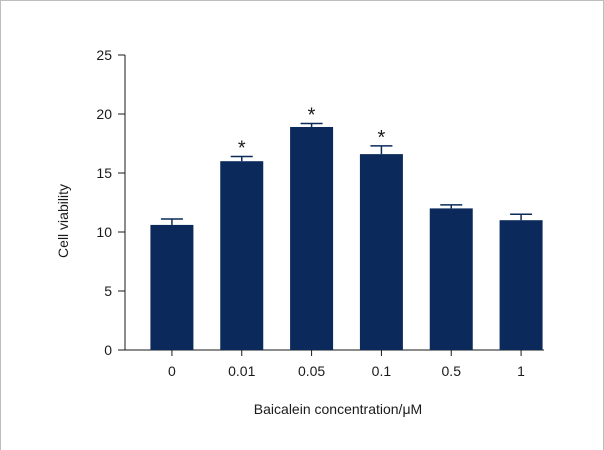 Image resolution: width=604 pixels, height=450 pixels. Describe the element at coordinates (311, 371) in the screenshot. I see `x-tick-label: 0.05` at that location.